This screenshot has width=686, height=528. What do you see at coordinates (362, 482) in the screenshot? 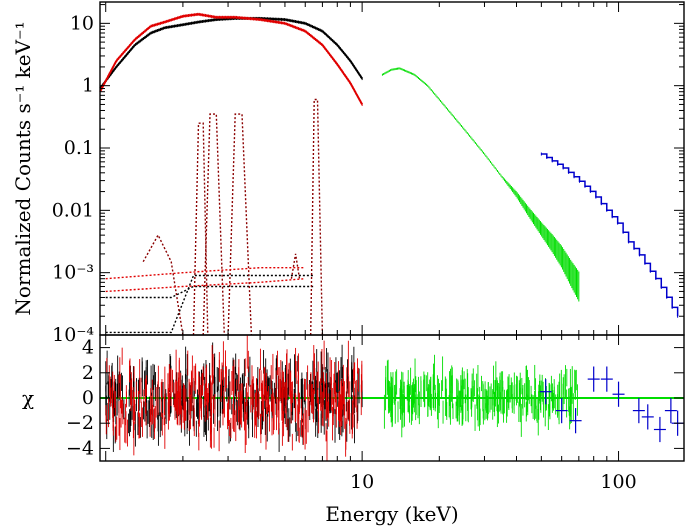
I see `x-tick-label: 10` at bounding box center [362, 482].